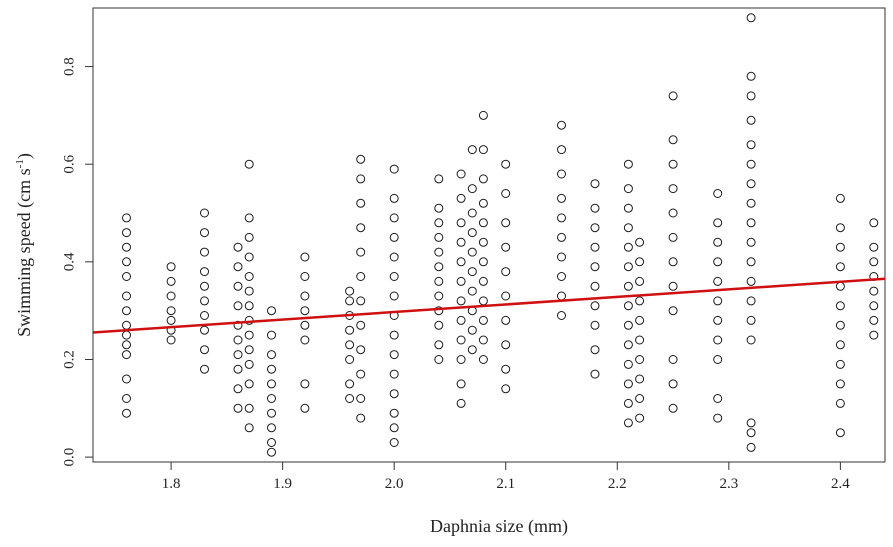 The image size is (893, 547). I want to click on y-tick-label: 0.6, so click(69, 163).